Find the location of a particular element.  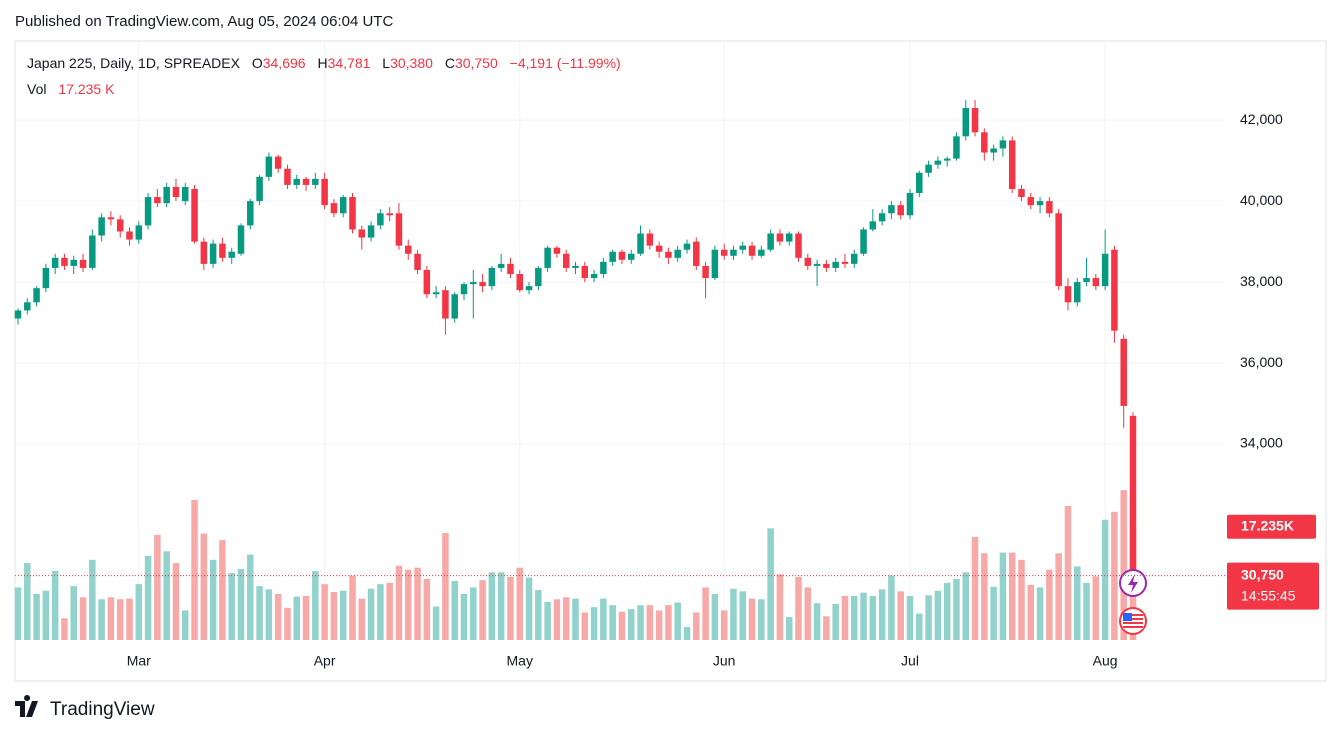

x-tick-label: Apr is located at coordinates (325, 661).